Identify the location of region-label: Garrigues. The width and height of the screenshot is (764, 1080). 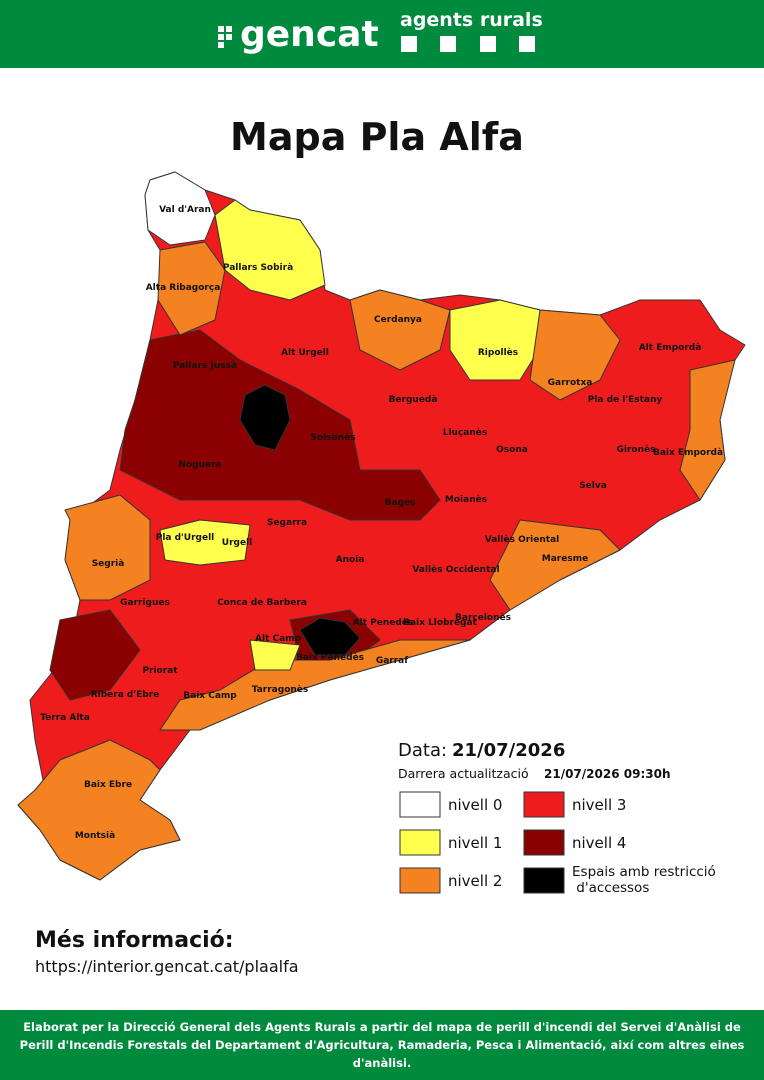
(145, 603).